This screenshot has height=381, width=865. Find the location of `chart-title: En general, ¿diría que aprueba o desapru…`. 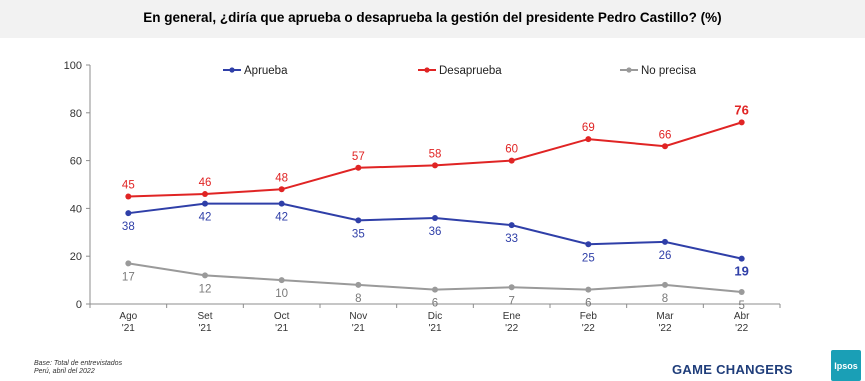

chart-title: En general, ¿diría que aprueba o desapru… is located at coordinates (432, 17).